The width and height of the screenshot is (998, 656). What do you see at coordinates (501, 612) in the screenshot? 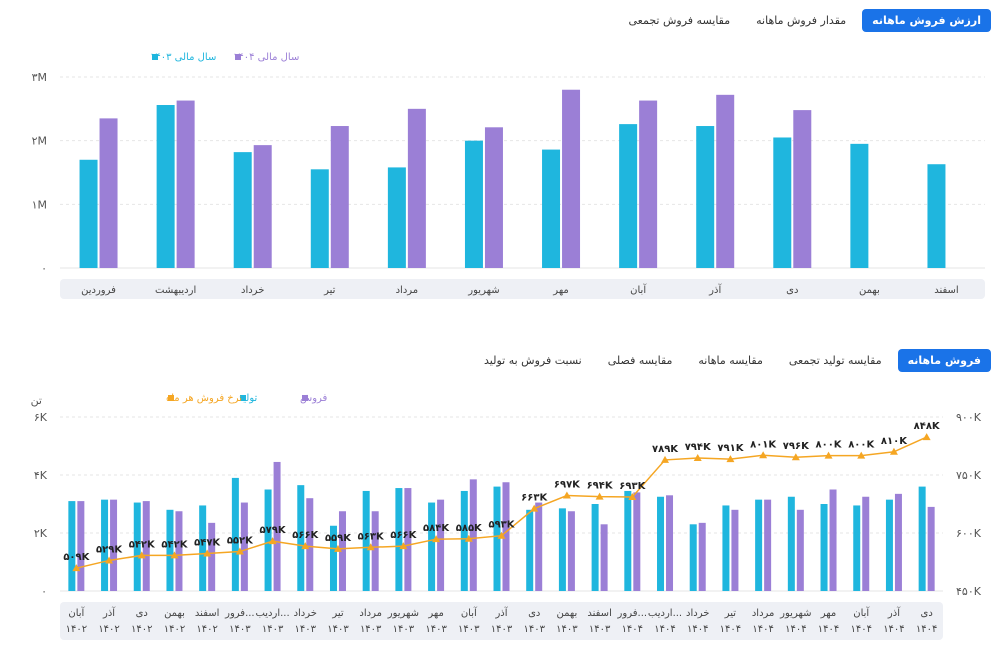
I see `x-category-month-label: آذر` at bounding box center [501, 612].